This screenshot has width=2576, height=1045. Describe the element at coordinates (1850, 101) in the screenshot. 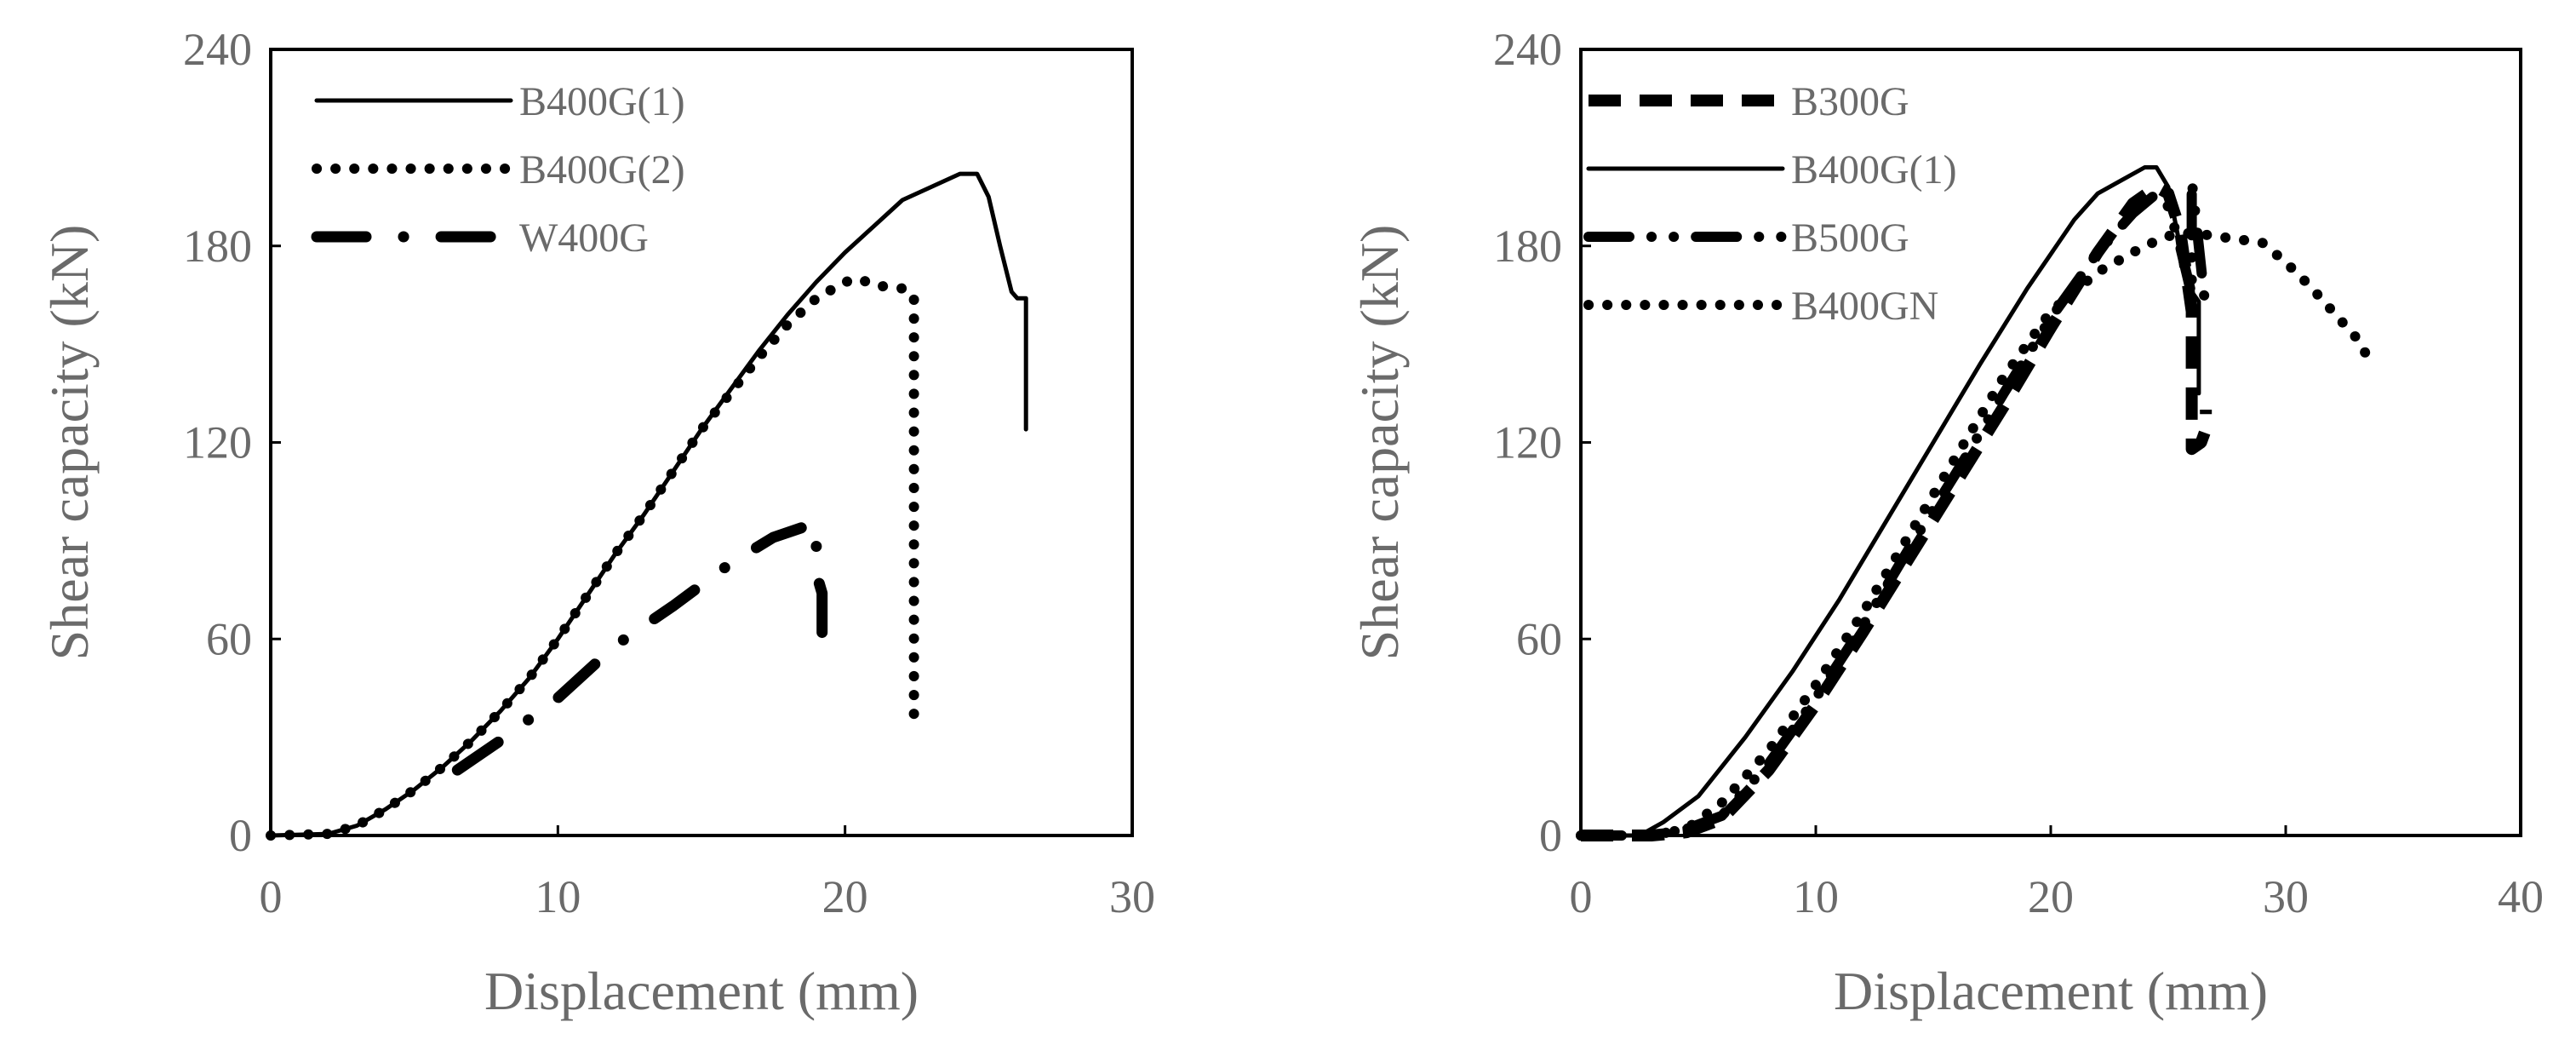

I see `legend-label: B300G` at that location.